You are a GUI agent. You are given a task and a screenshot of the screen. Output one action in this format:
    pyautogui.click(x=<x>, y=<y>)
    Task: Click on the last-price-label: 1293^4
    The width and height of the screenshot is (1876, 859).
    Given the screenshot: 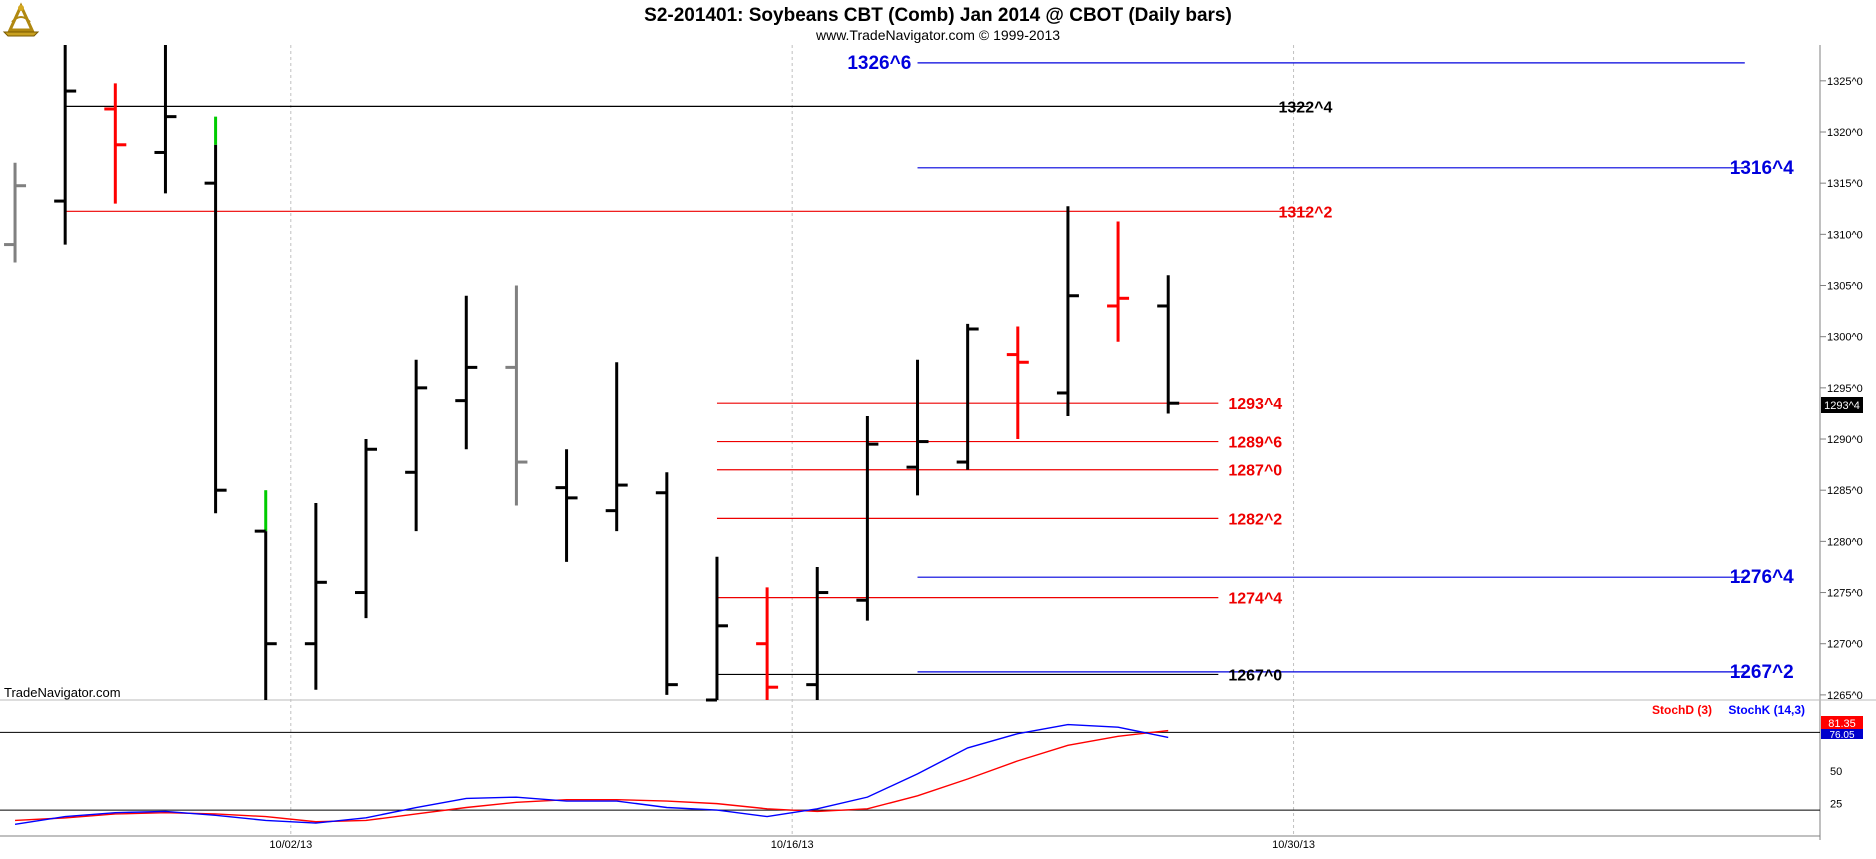 What is the action you would take?
    pyautogui.click(x=1842, y=406)
    